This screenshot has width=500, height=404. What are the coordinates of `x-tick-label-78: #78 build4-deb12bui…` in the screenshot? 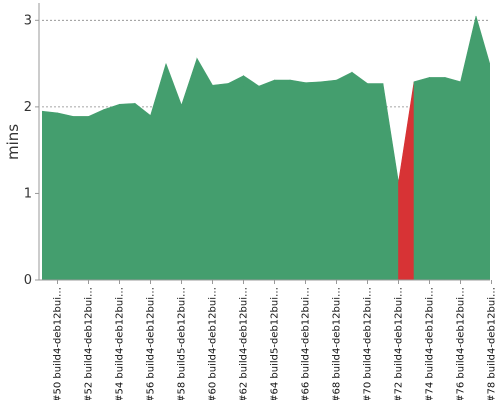 It's located at (492, 343).